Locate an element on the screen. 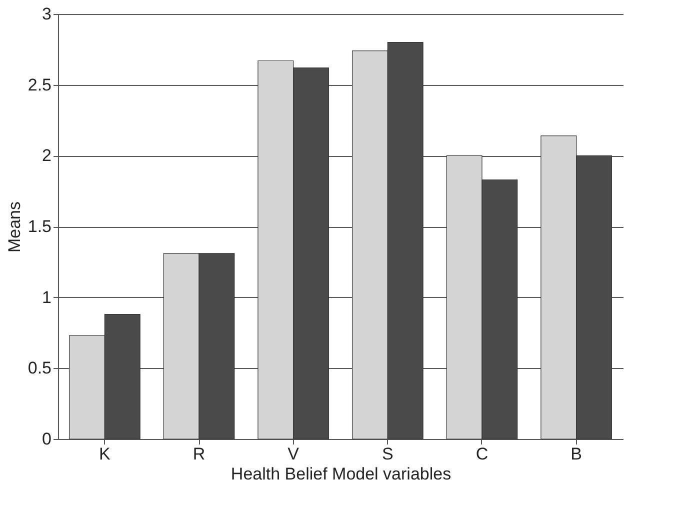 This screenshot has width=673, height=530. x-tick-label: C is located at coordinates (482, 454).